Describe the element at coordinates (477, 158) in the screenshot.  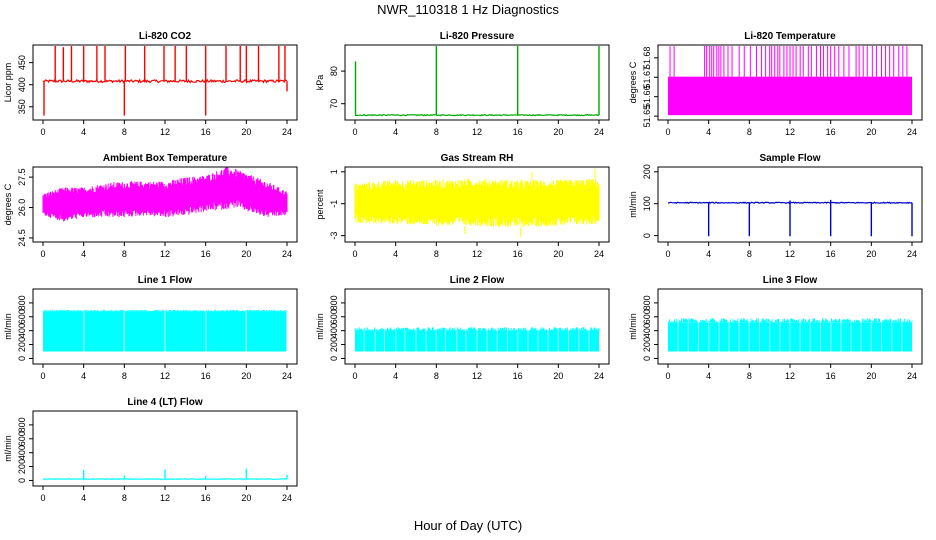
I see `chart-title: Gas Stream RH` at that location.